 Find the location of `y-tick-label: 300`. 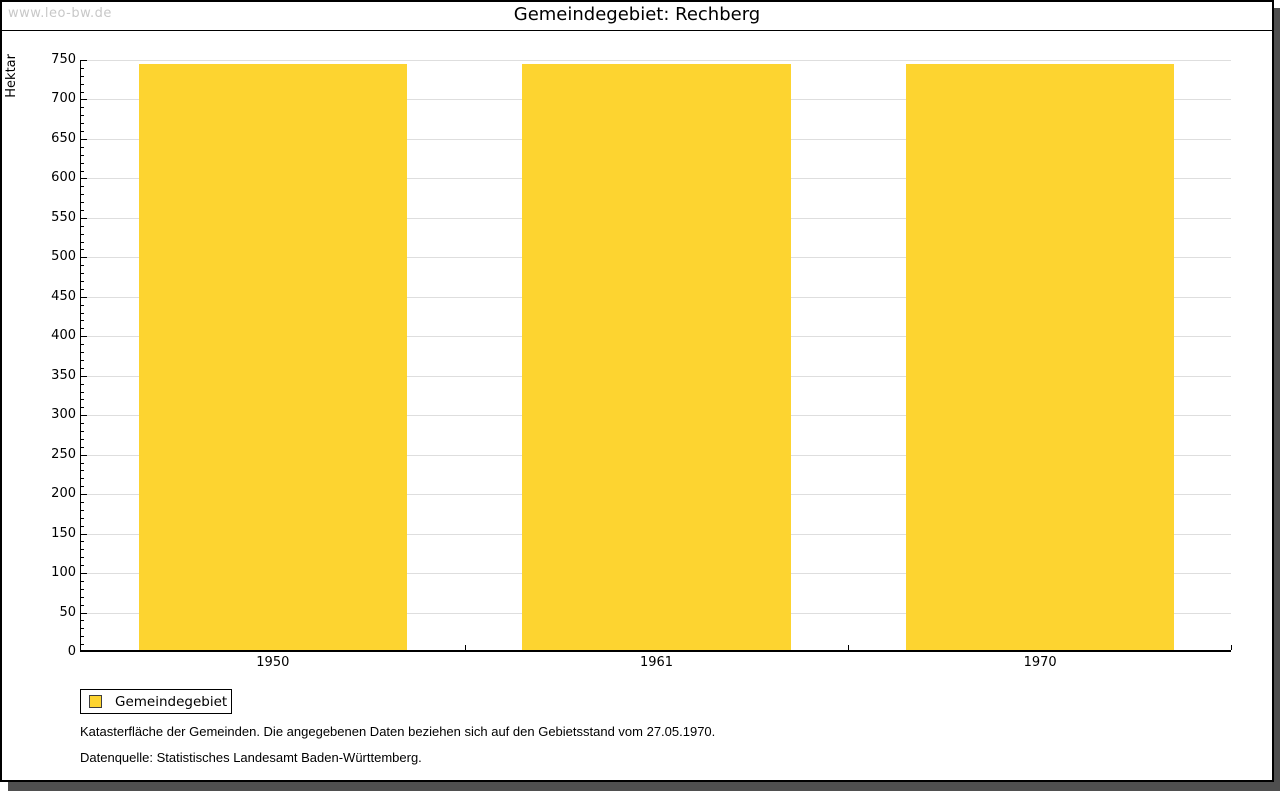

y-tick-label: 300 is located at coordinates (63, 415).